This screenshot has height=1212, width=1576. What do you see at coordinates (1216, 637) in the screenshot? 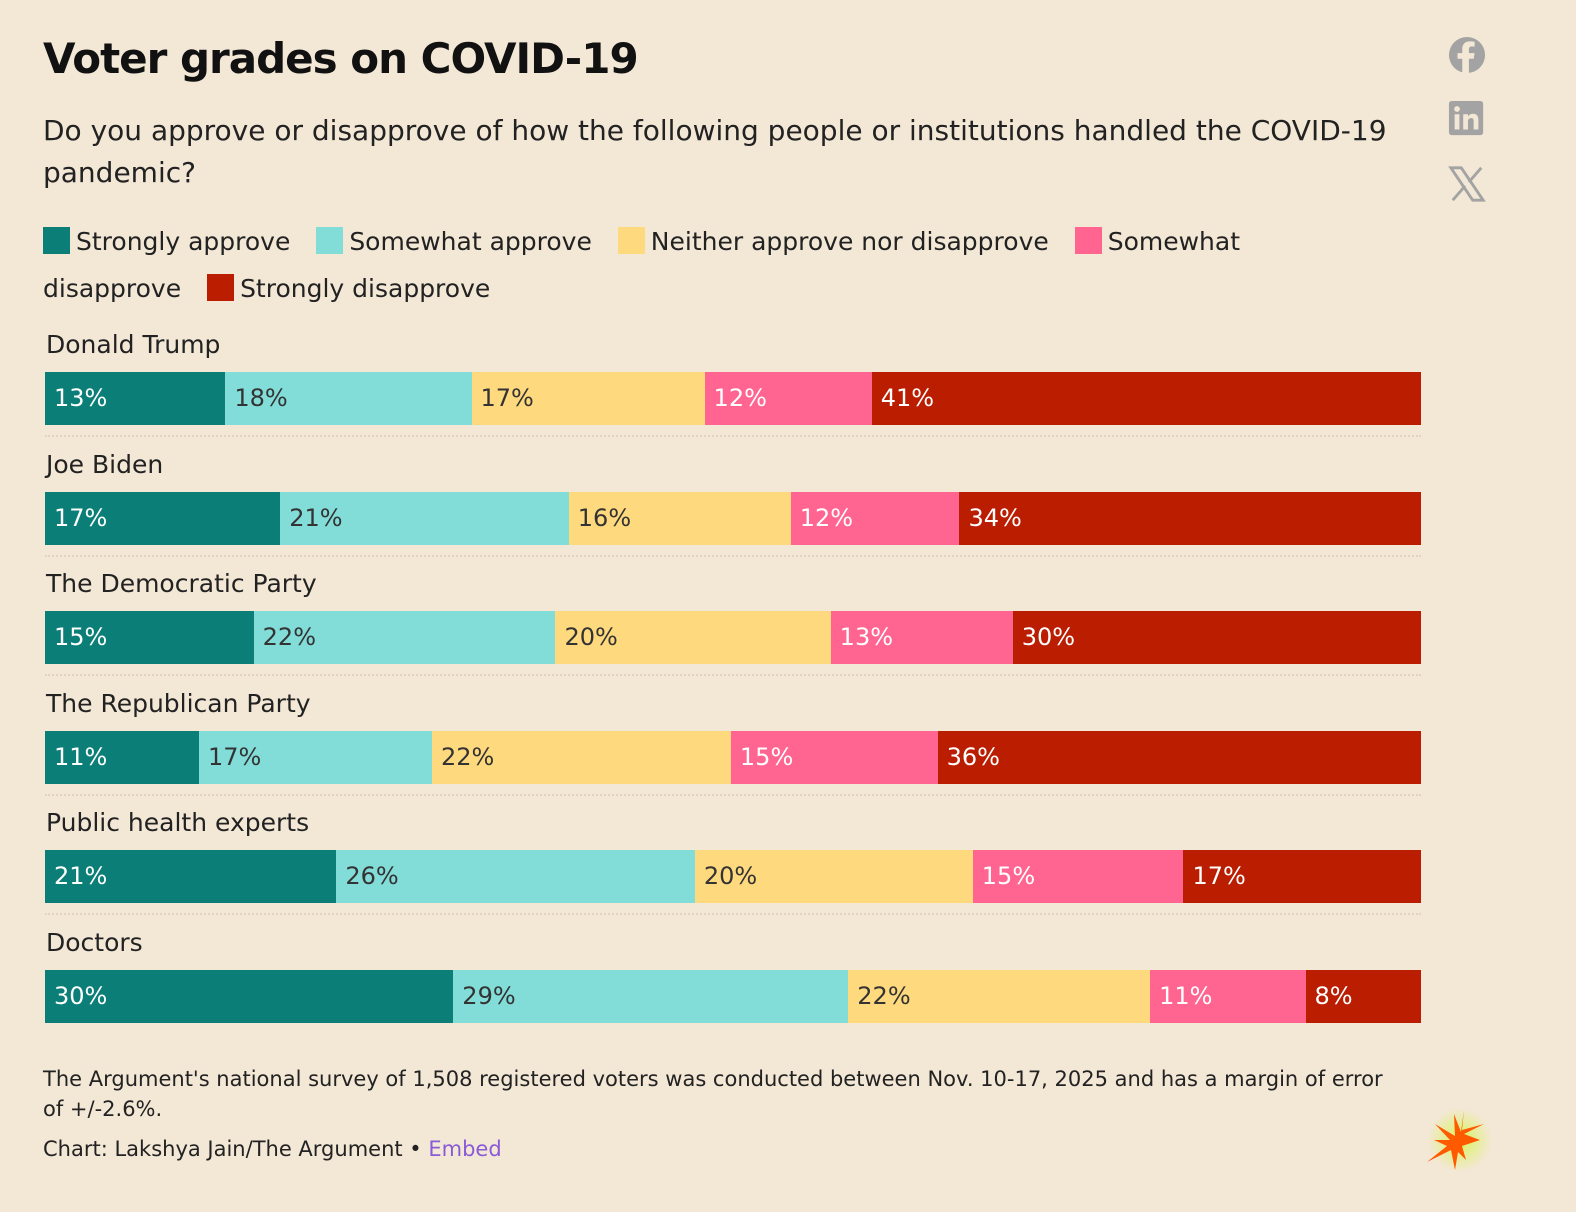
I see `bar-segment-strongly-disapprove: 30%` at bounding box center [1216, 637].